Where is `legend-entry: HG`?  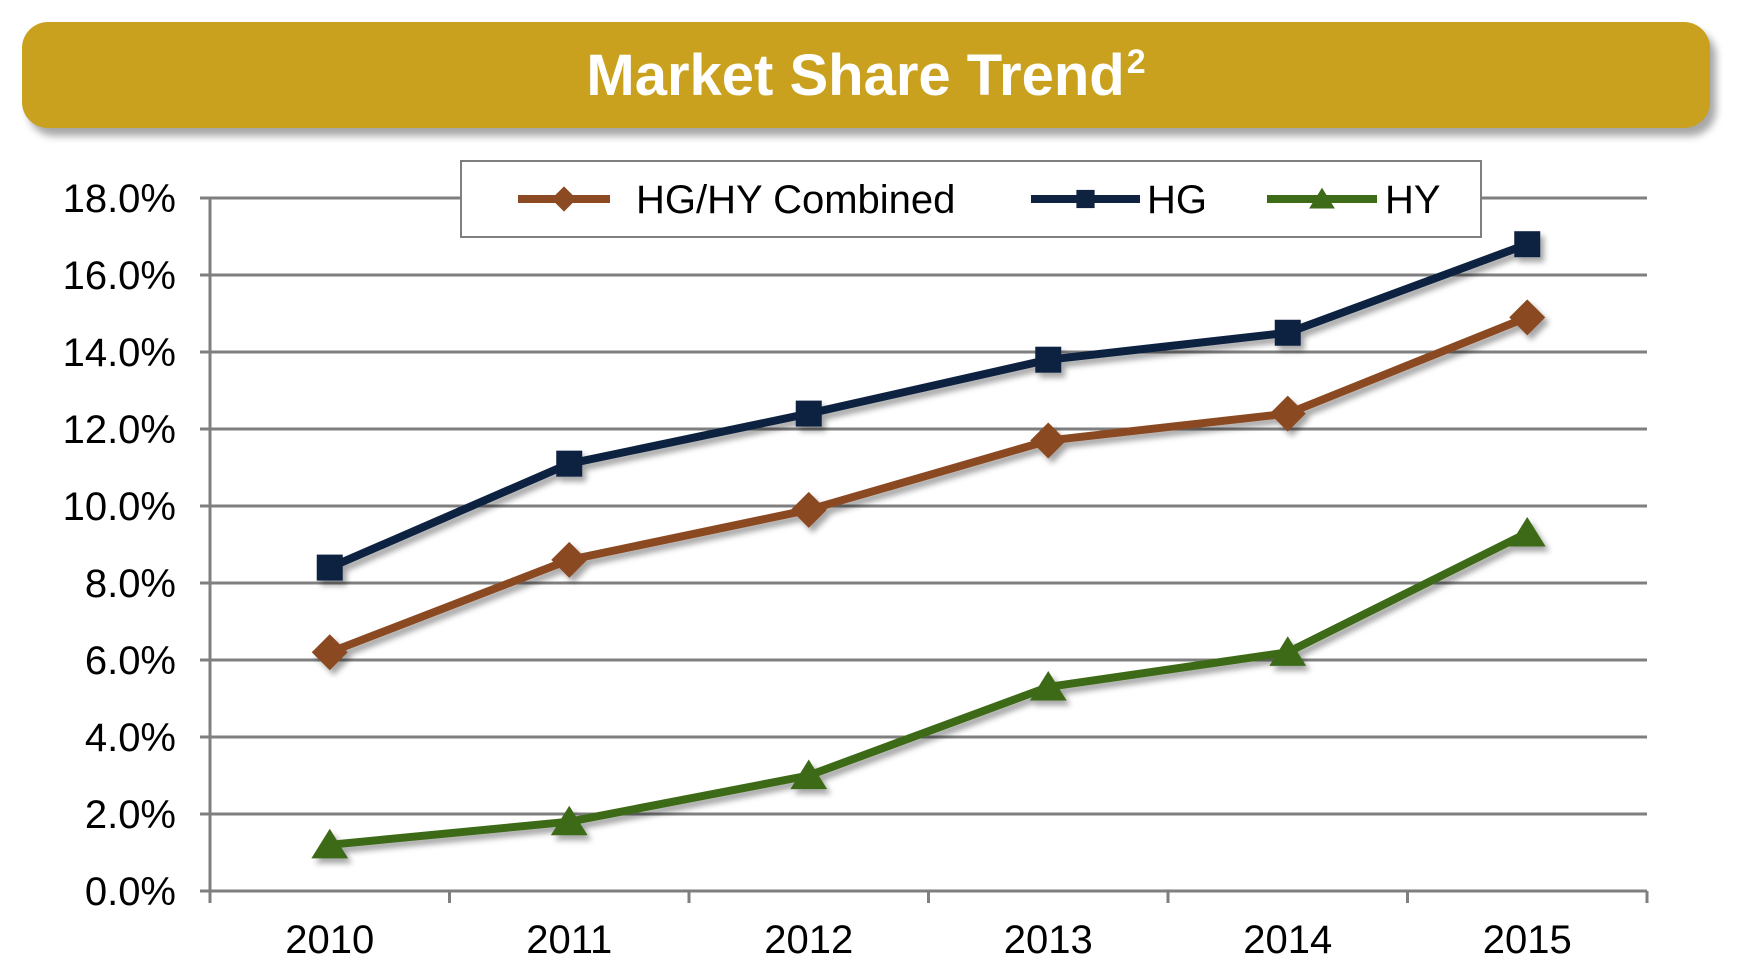 legend-entry: HG is located at coordinates (1119, 200).